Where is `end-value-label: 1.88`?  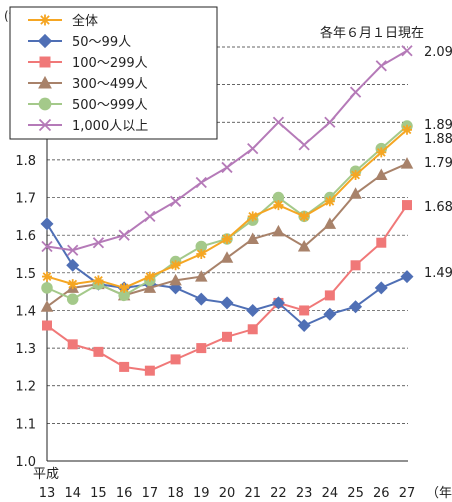 end-value-label: 1.88 is located at coordinates (438, 139).